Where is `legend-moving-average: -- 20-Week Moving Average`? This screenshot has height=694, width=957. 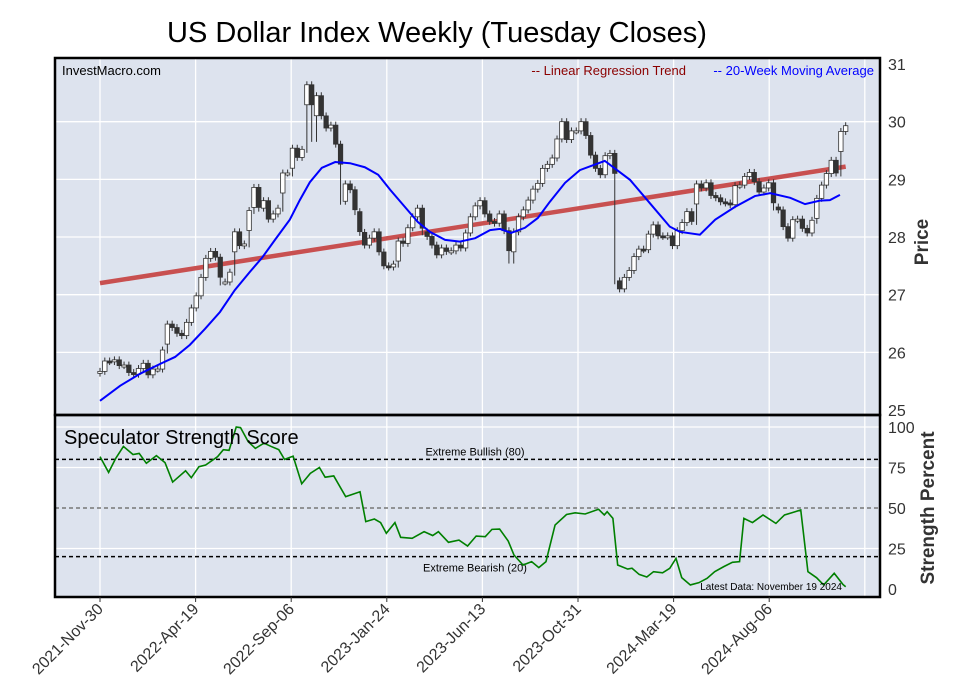 legend-moving-average: -- 20-Week Moving Average is located at coordinates (793, 70).